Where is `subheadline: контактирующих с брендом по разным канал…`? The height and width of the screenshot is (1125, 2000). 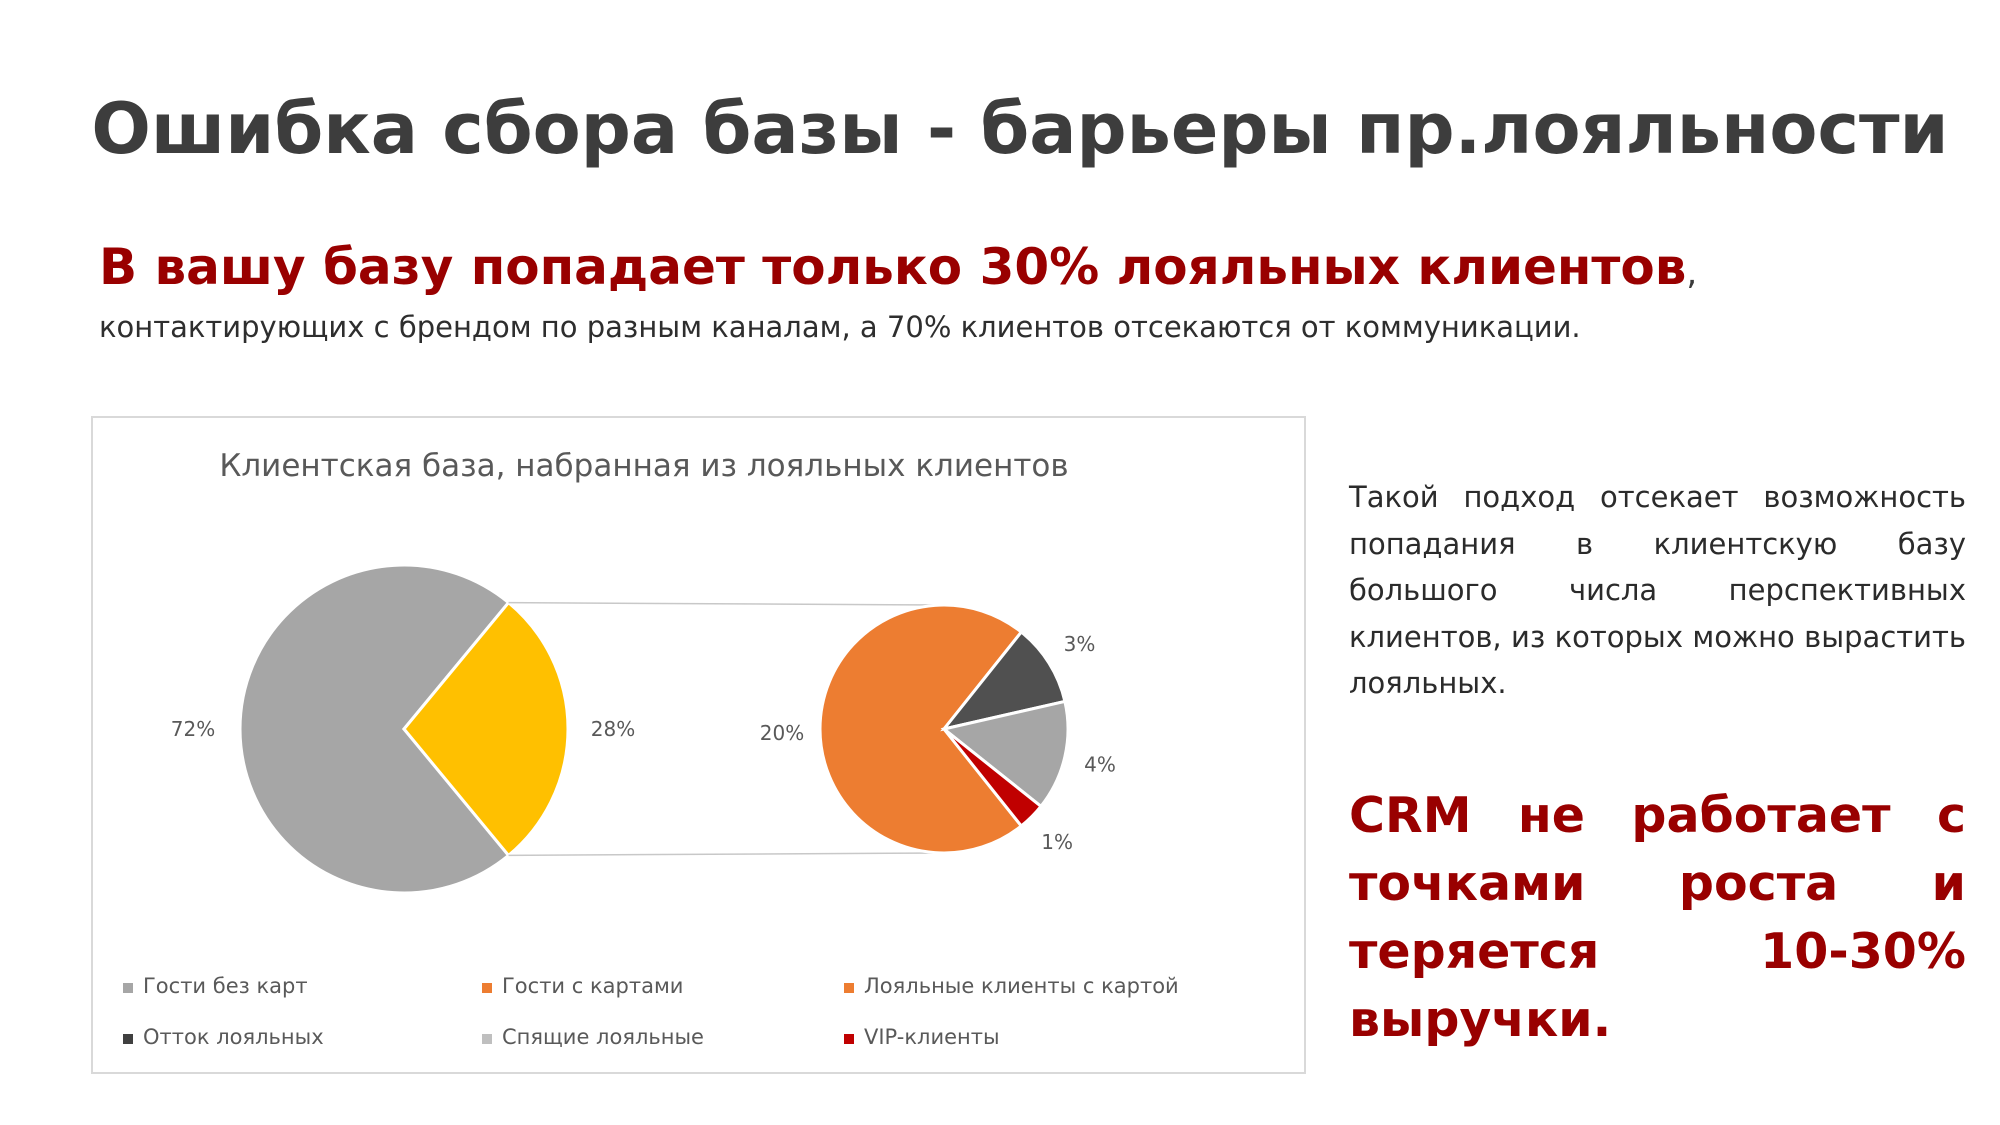 subheadline: контактирующих с брендом по разным канал… is located at coordinates (840, 327).